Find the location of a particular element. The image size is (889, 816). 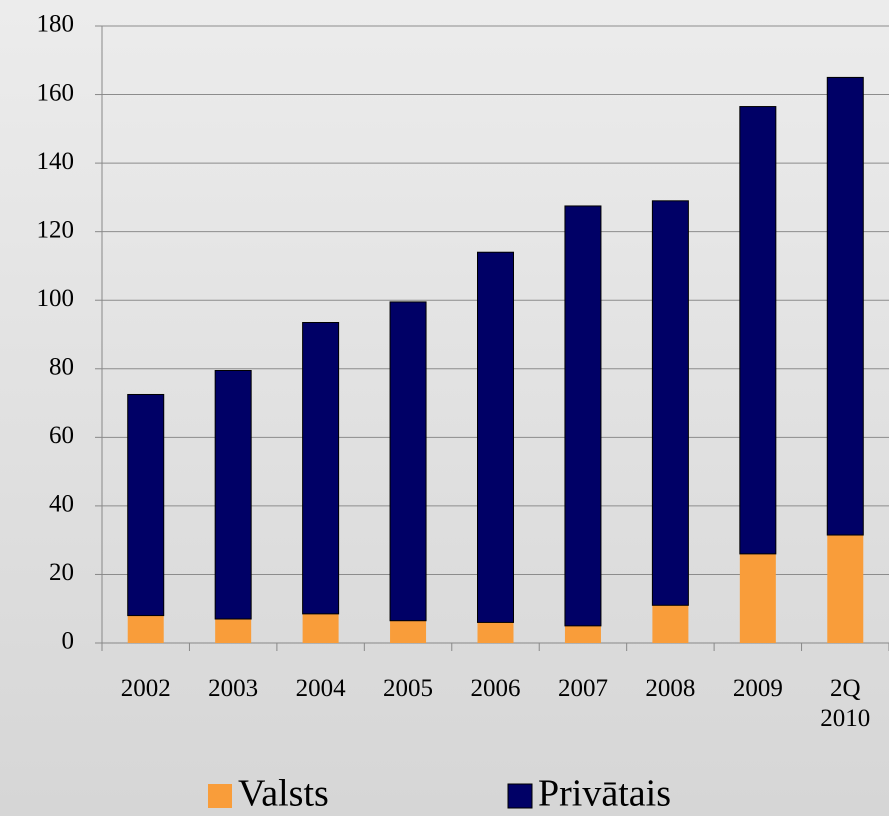

y-tick-label: 80 is located at coordinates (61, 367).